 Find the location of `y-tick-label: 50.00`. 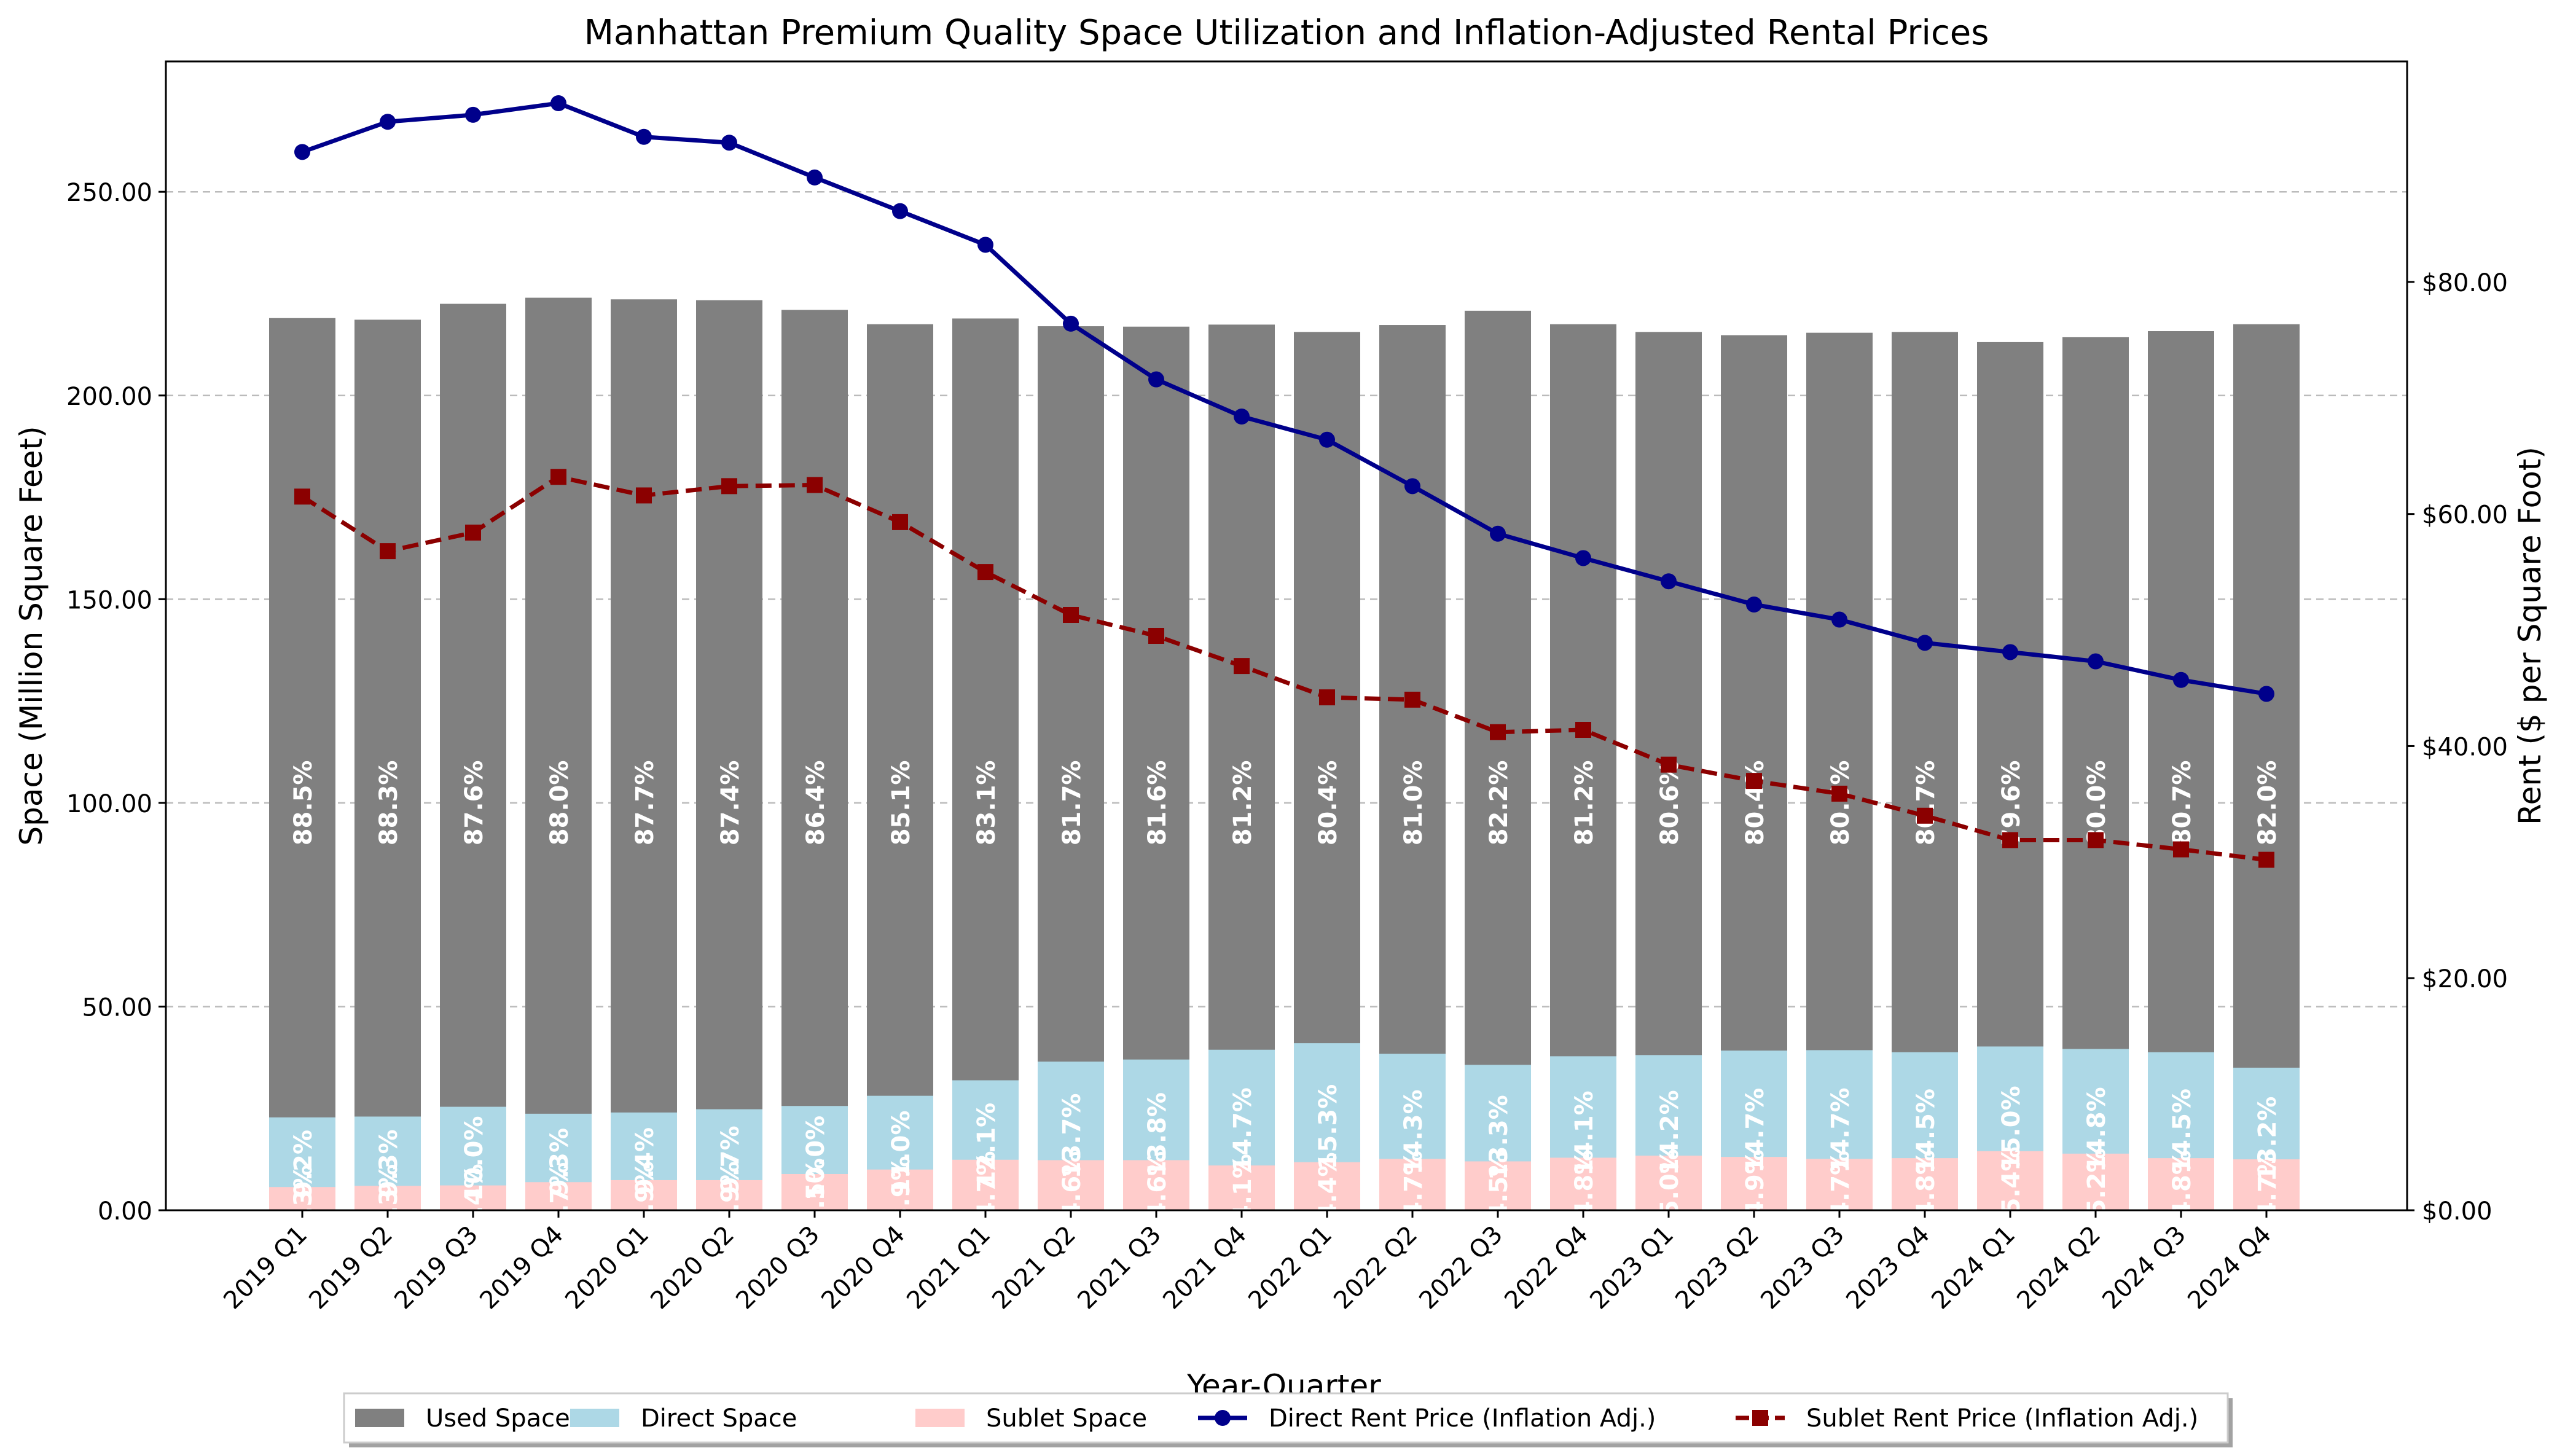

y-tick-label: 50.00 is located at coordinates (117, 1007).